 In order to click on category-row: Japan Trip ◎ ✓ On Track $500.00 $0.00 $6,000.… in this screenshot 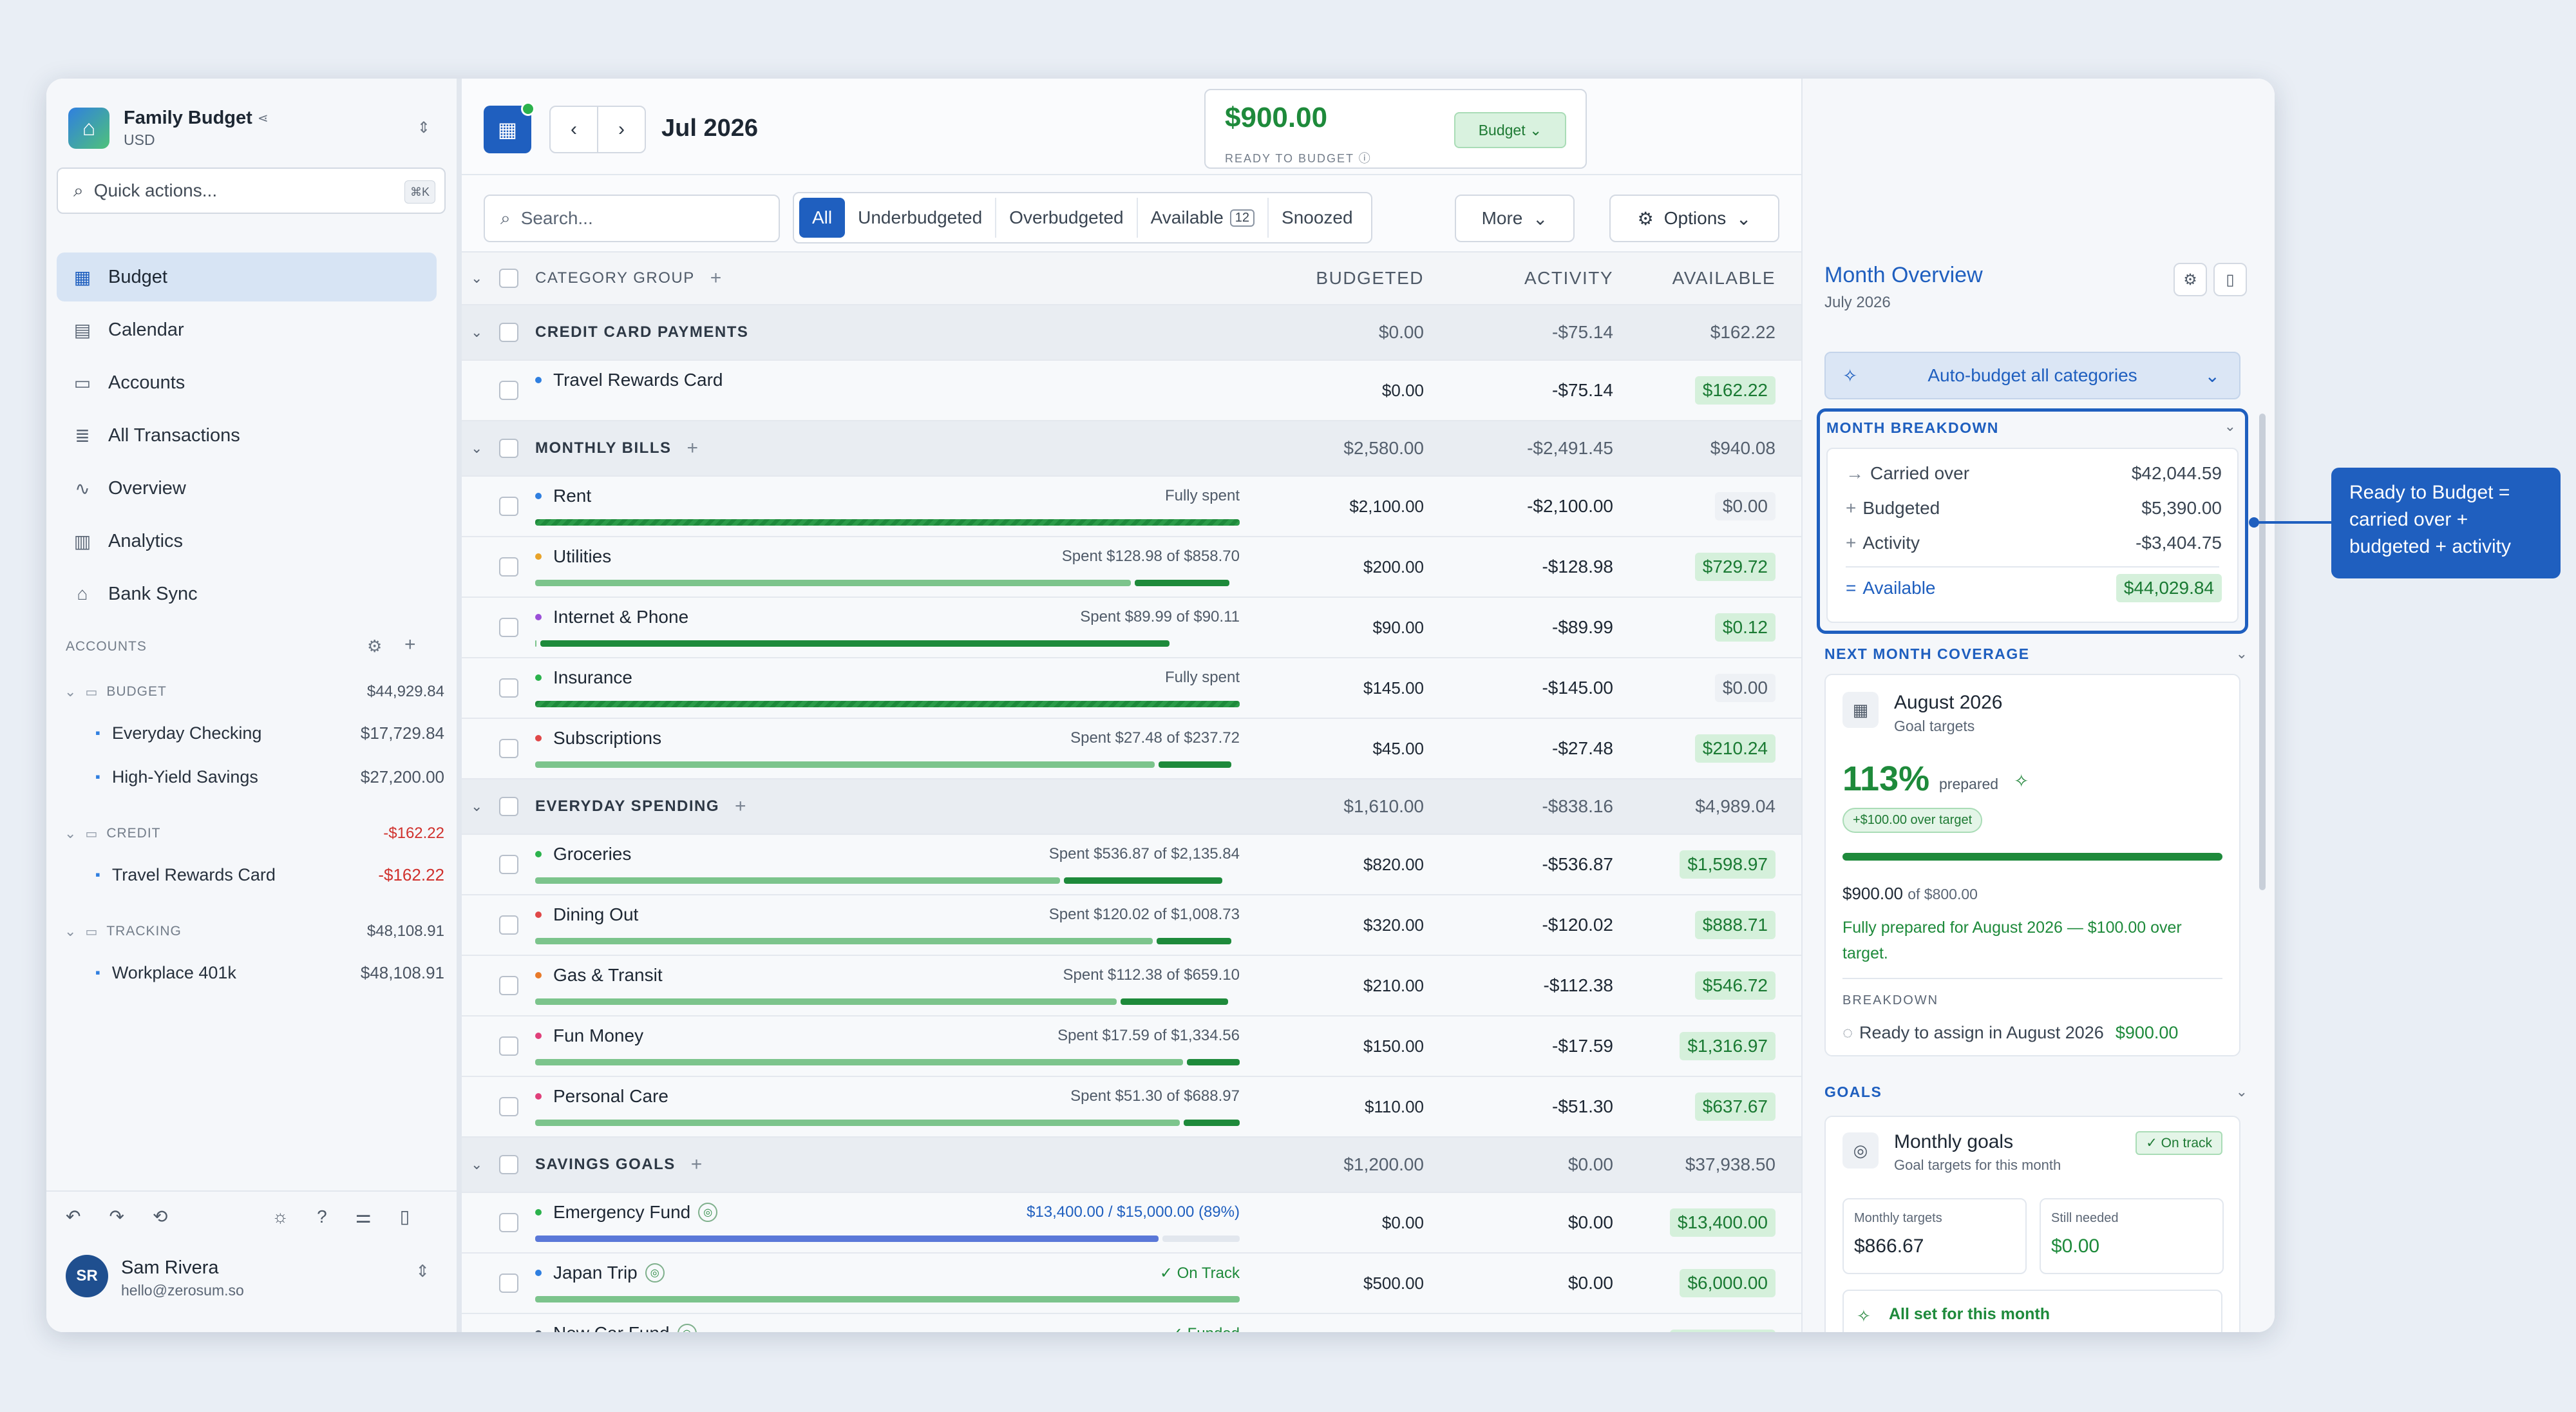, I will do `click(1131, 1284)`.